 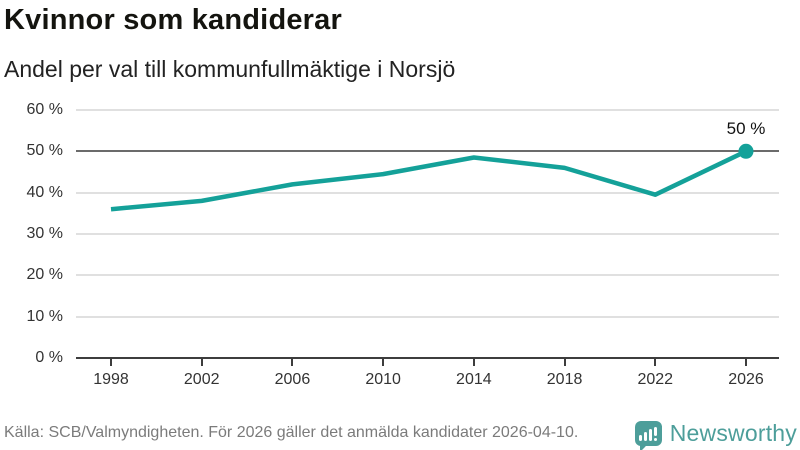 What do you see at coordinates (44, 192) in the screenshot?
I see `y-tick-label: 40 %` at bounding box center [44, 192].